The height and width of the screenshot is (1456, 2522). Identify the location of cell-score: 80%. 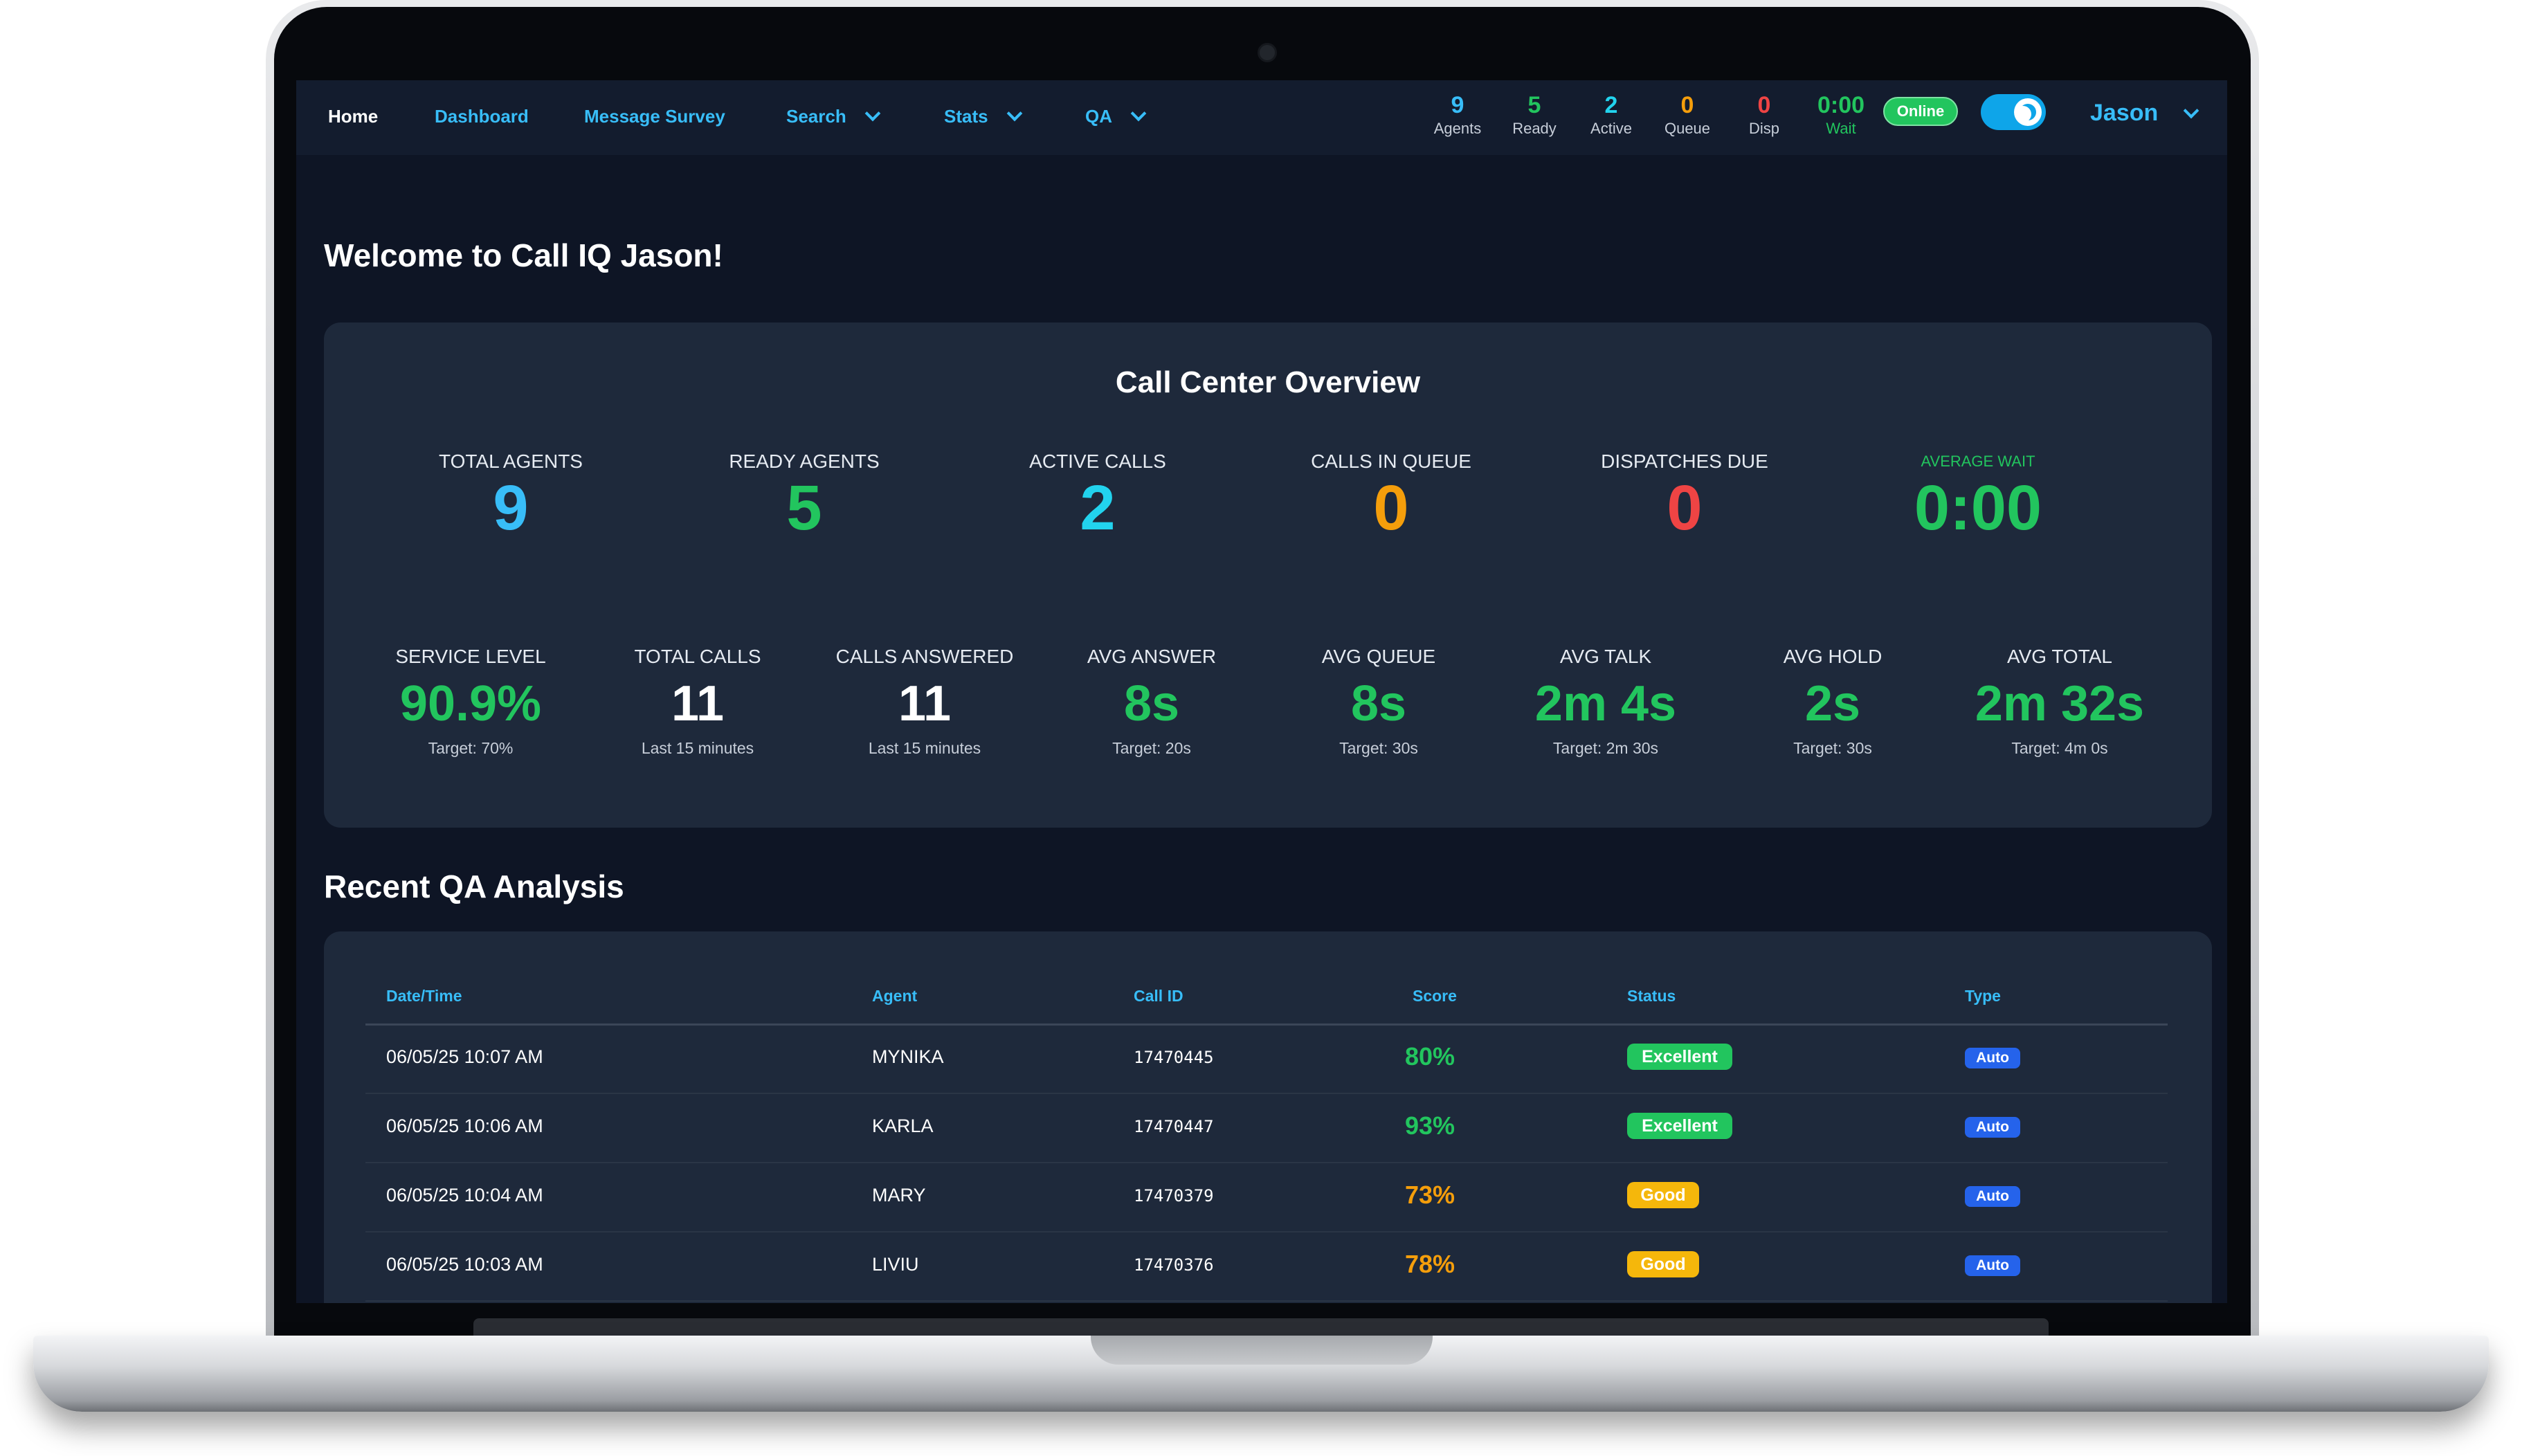
(1429, 1056).